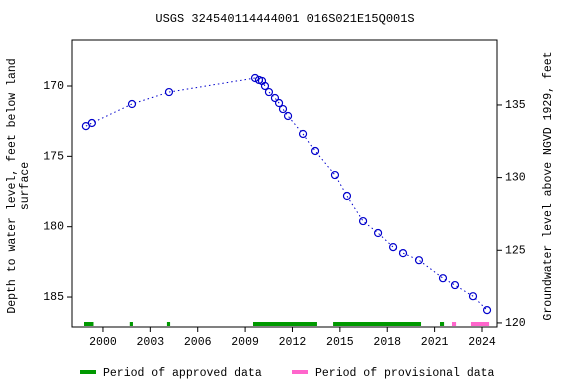 The height and width of the screenshot is (384, 576). What do you see at coordinates (25, 186) in the screenshot?
I see `y-axis-label: surface` at bounding box center [25, 186].